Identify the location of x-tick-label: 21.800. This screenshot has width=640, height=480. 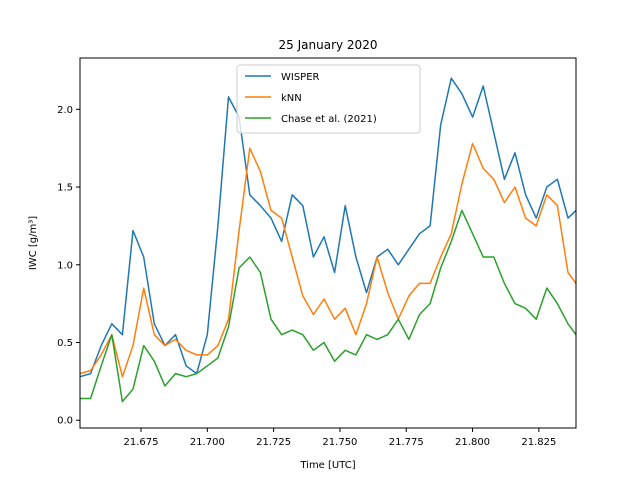
(472, 442).